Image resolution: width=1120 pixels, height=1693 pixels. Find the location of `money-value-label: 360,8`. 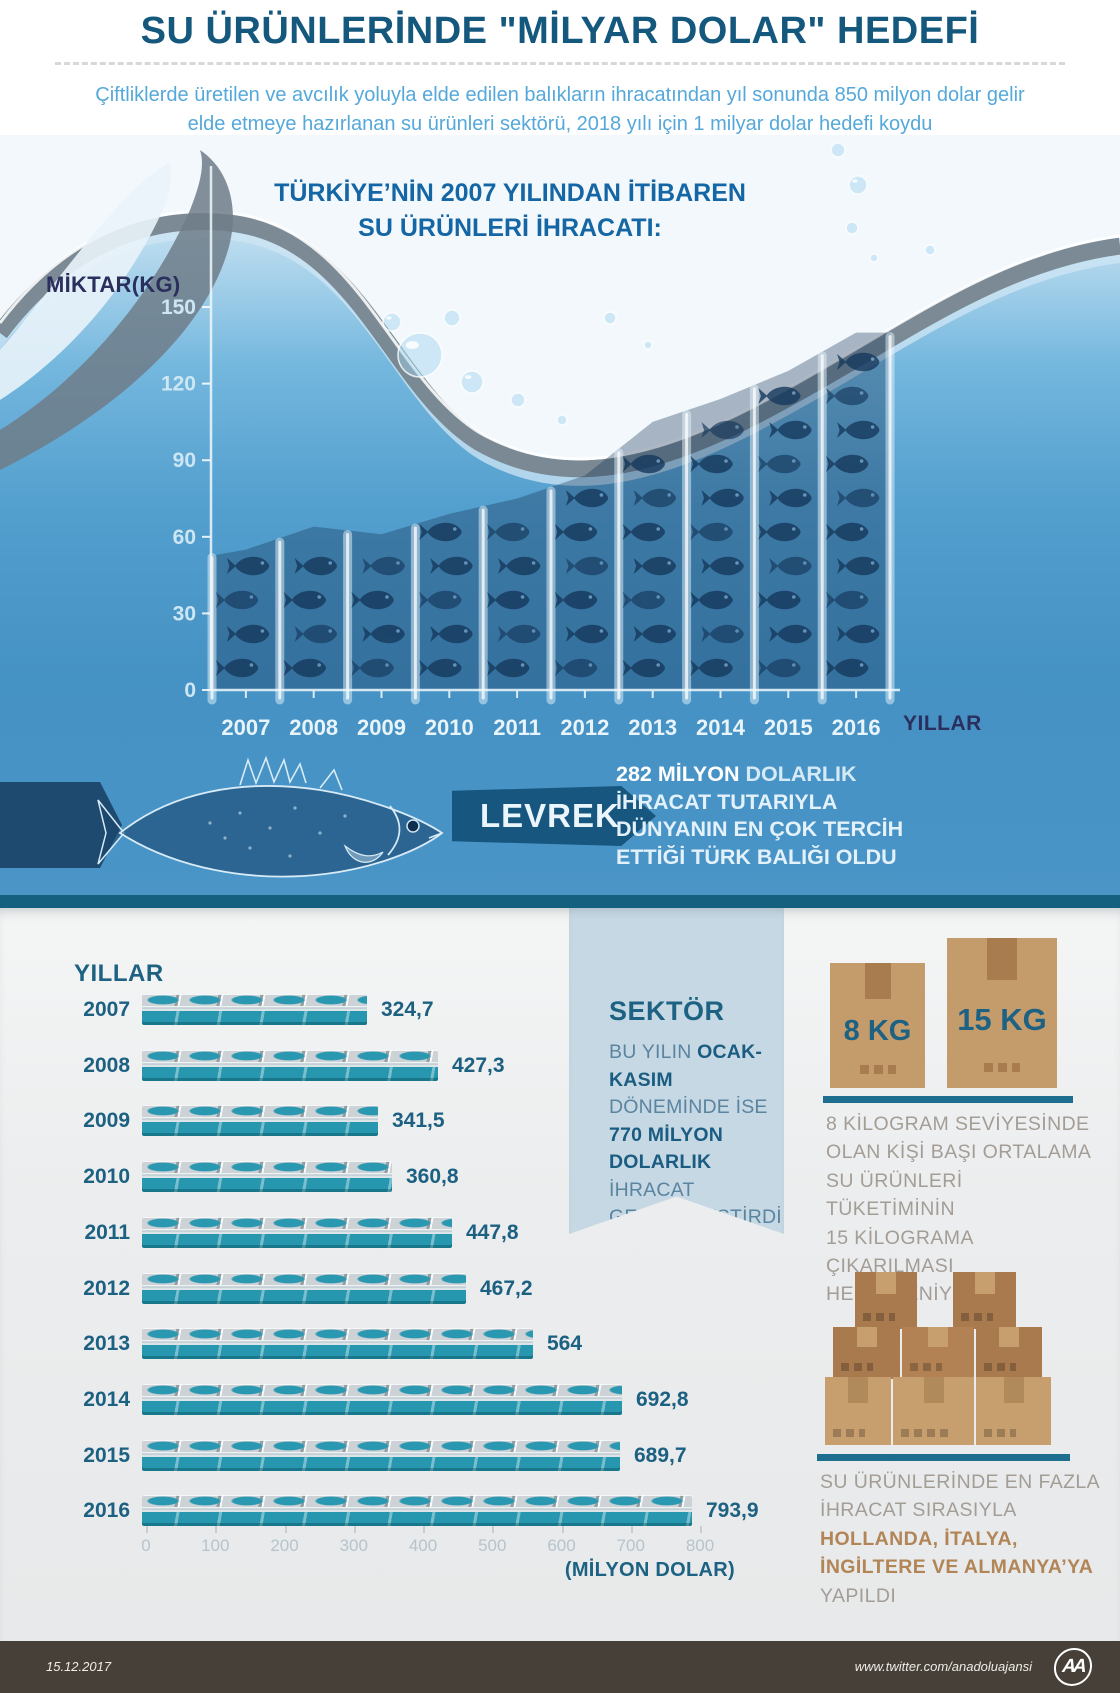

money-value-label: 360,8 is located at coordinates (432, 1176).